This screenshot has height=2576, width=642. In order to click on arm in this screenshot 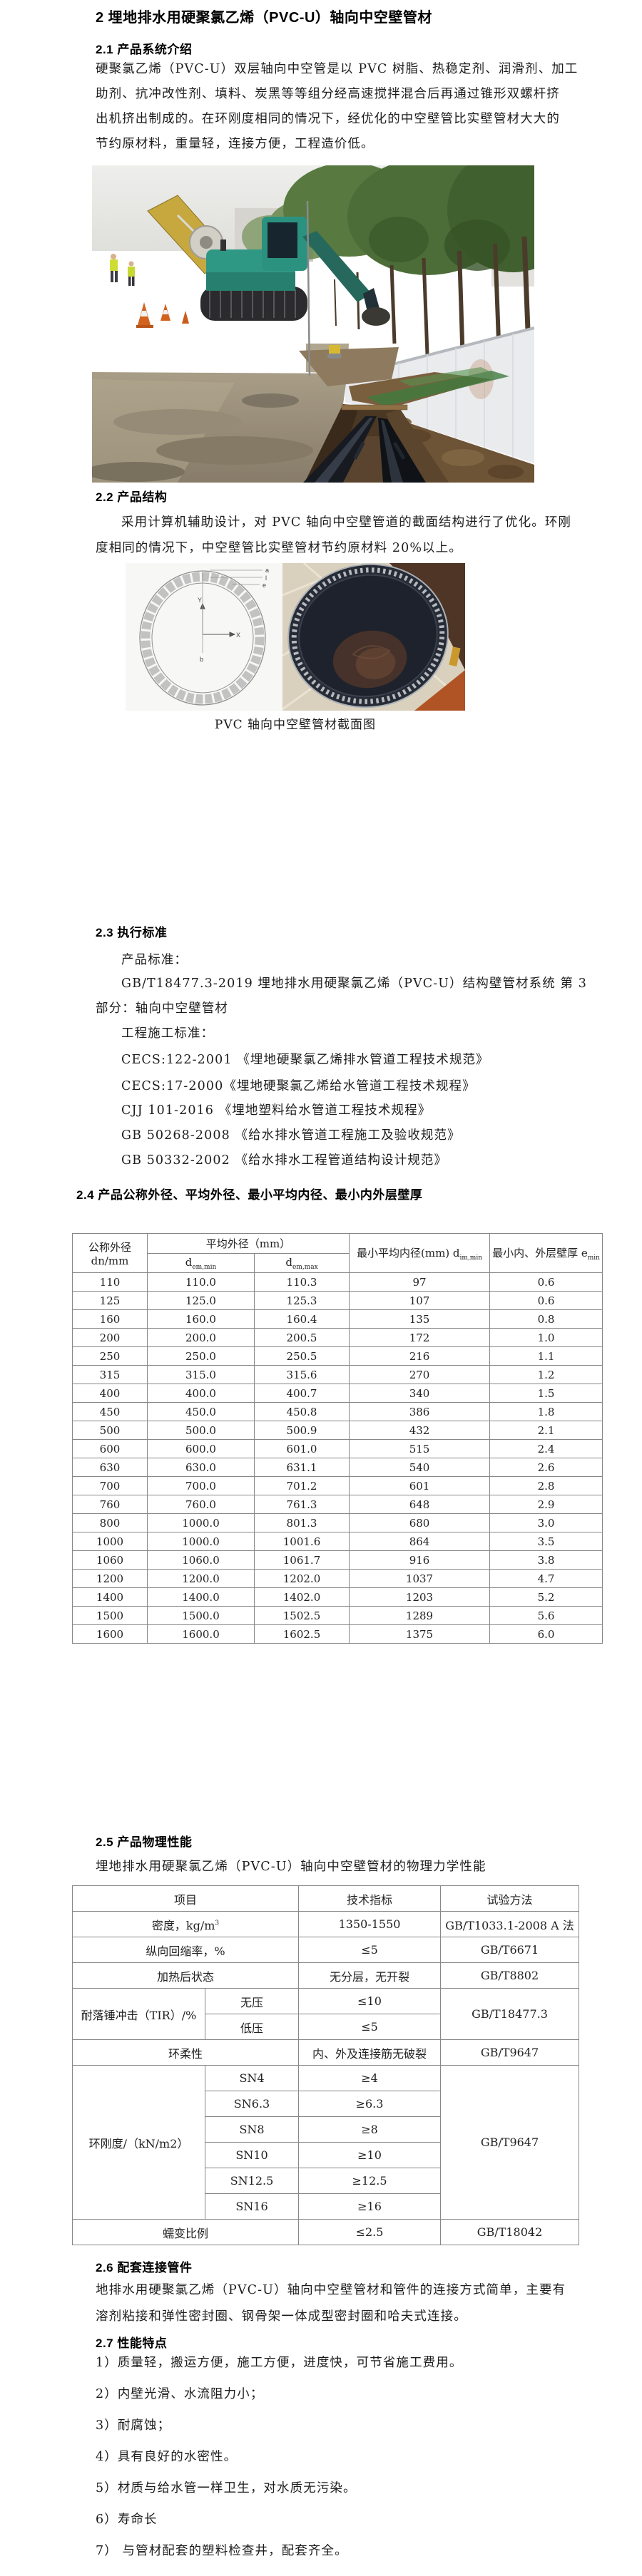, I will do `click(337, 266)`.